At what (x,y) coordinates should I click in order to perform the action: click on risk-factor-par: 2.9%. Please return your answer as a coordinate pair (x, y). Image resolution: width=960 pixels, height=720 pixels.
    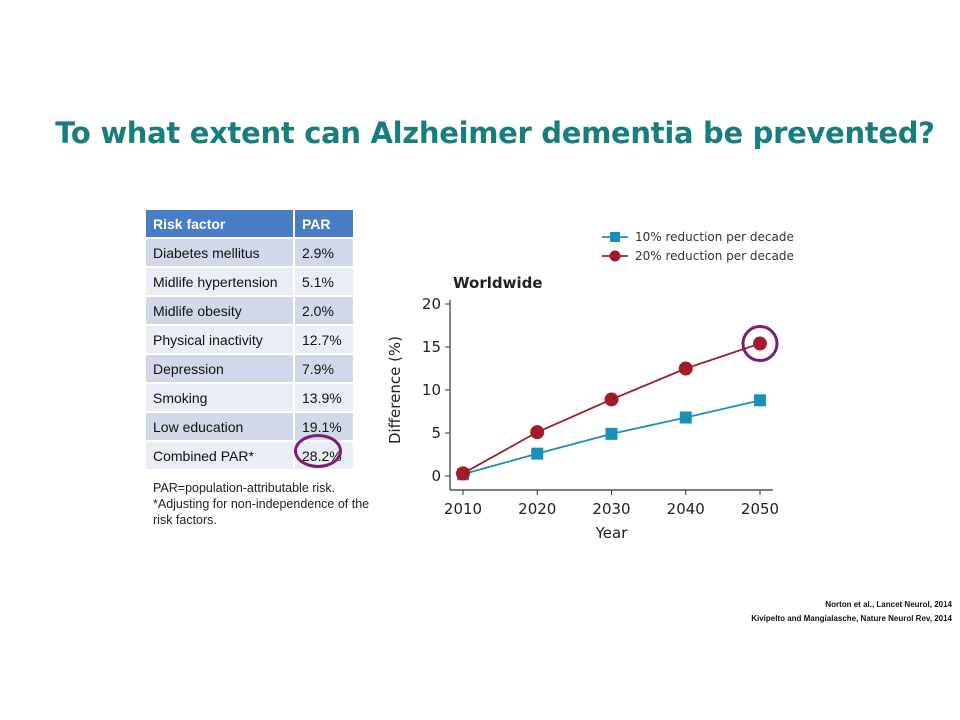
    Looking at the image, I should click on (325, 253).